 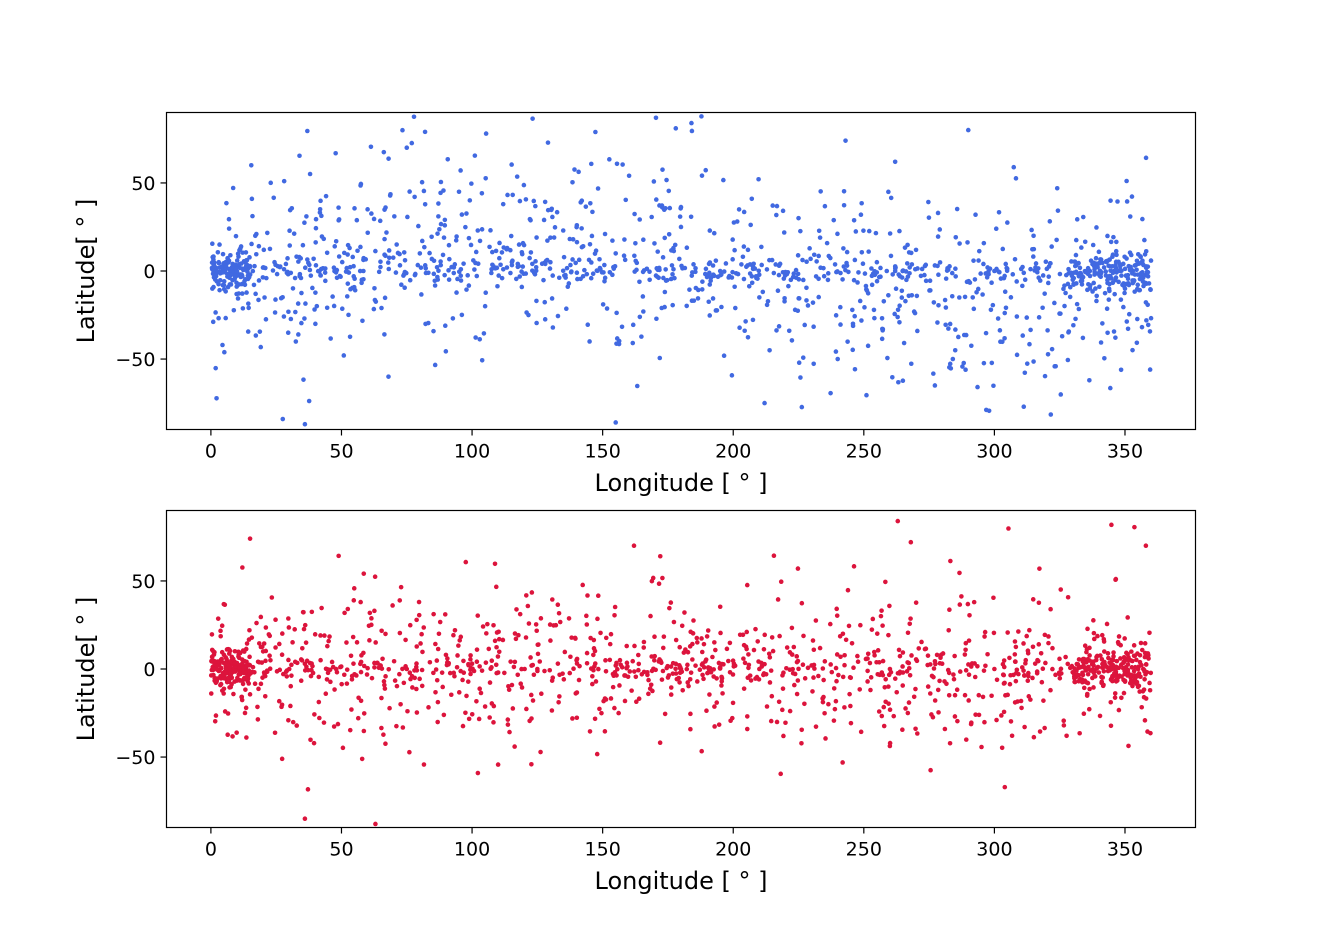 What do you see at coordinates (1125, 850) in the screenshot?
I see `x-tick-label: 350` at bounding box center [1125, 850].